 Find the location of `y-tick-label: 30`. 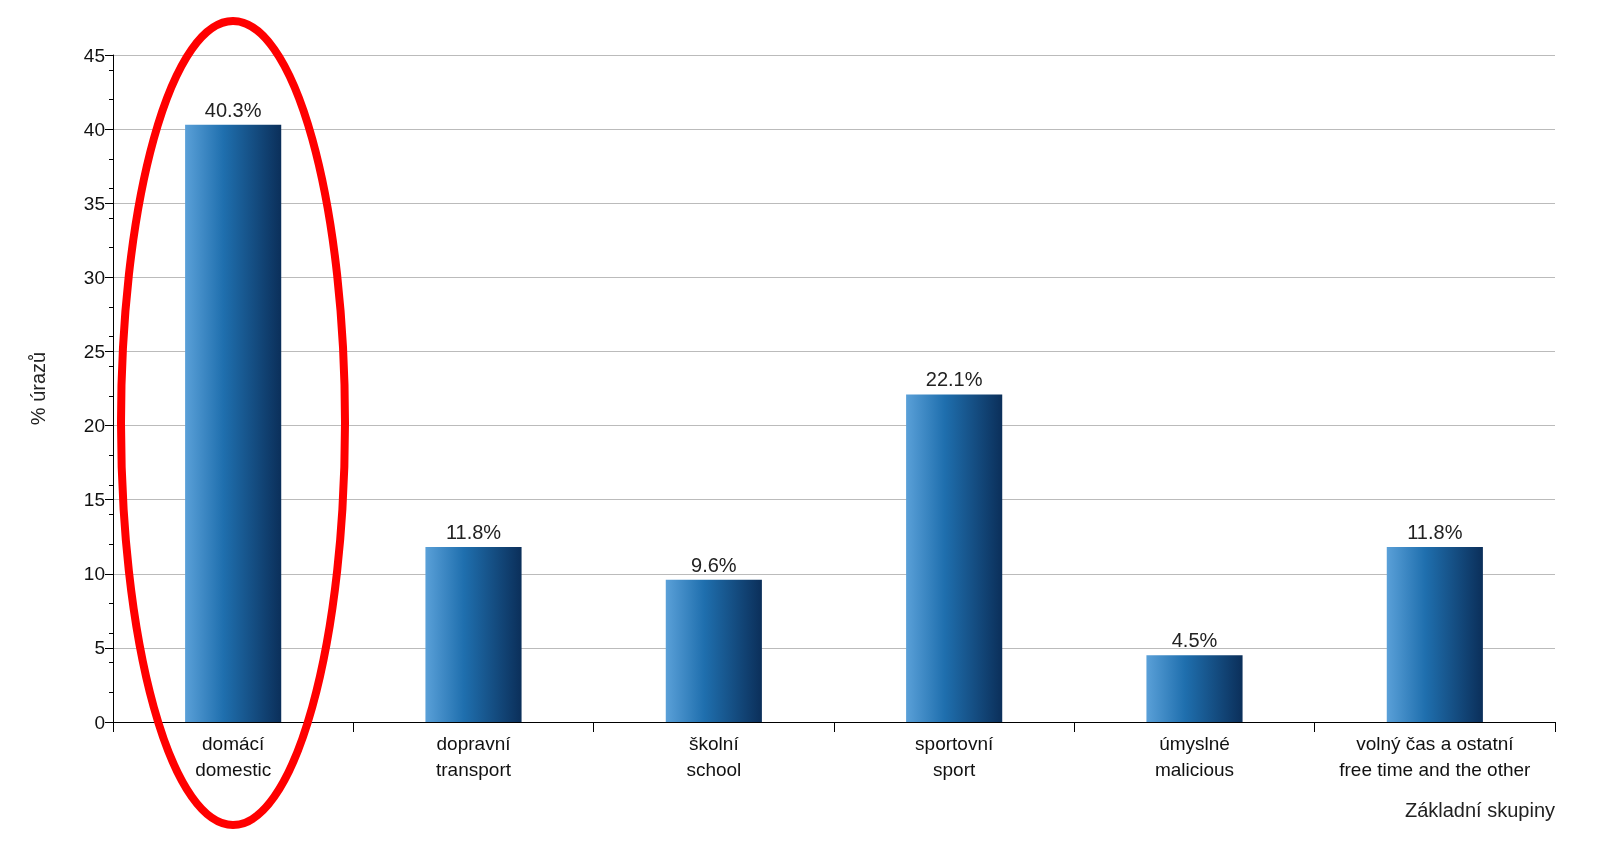

y-tick-label: 30 is located at coordinates (94, 277).